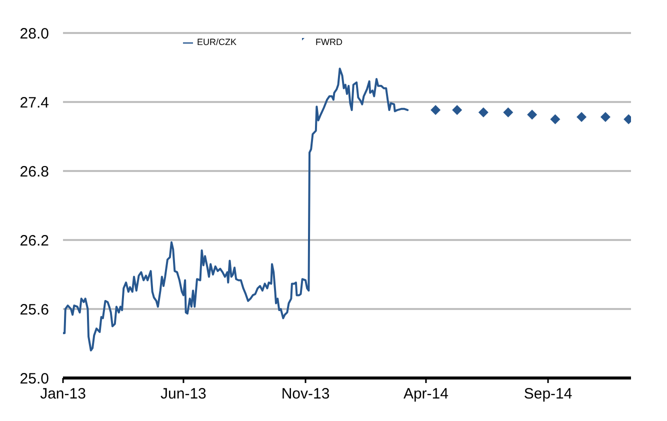  Describe the element at coordinates (34, 309) in the screenshot. I see `y-tick-label: 25.6` at that location.